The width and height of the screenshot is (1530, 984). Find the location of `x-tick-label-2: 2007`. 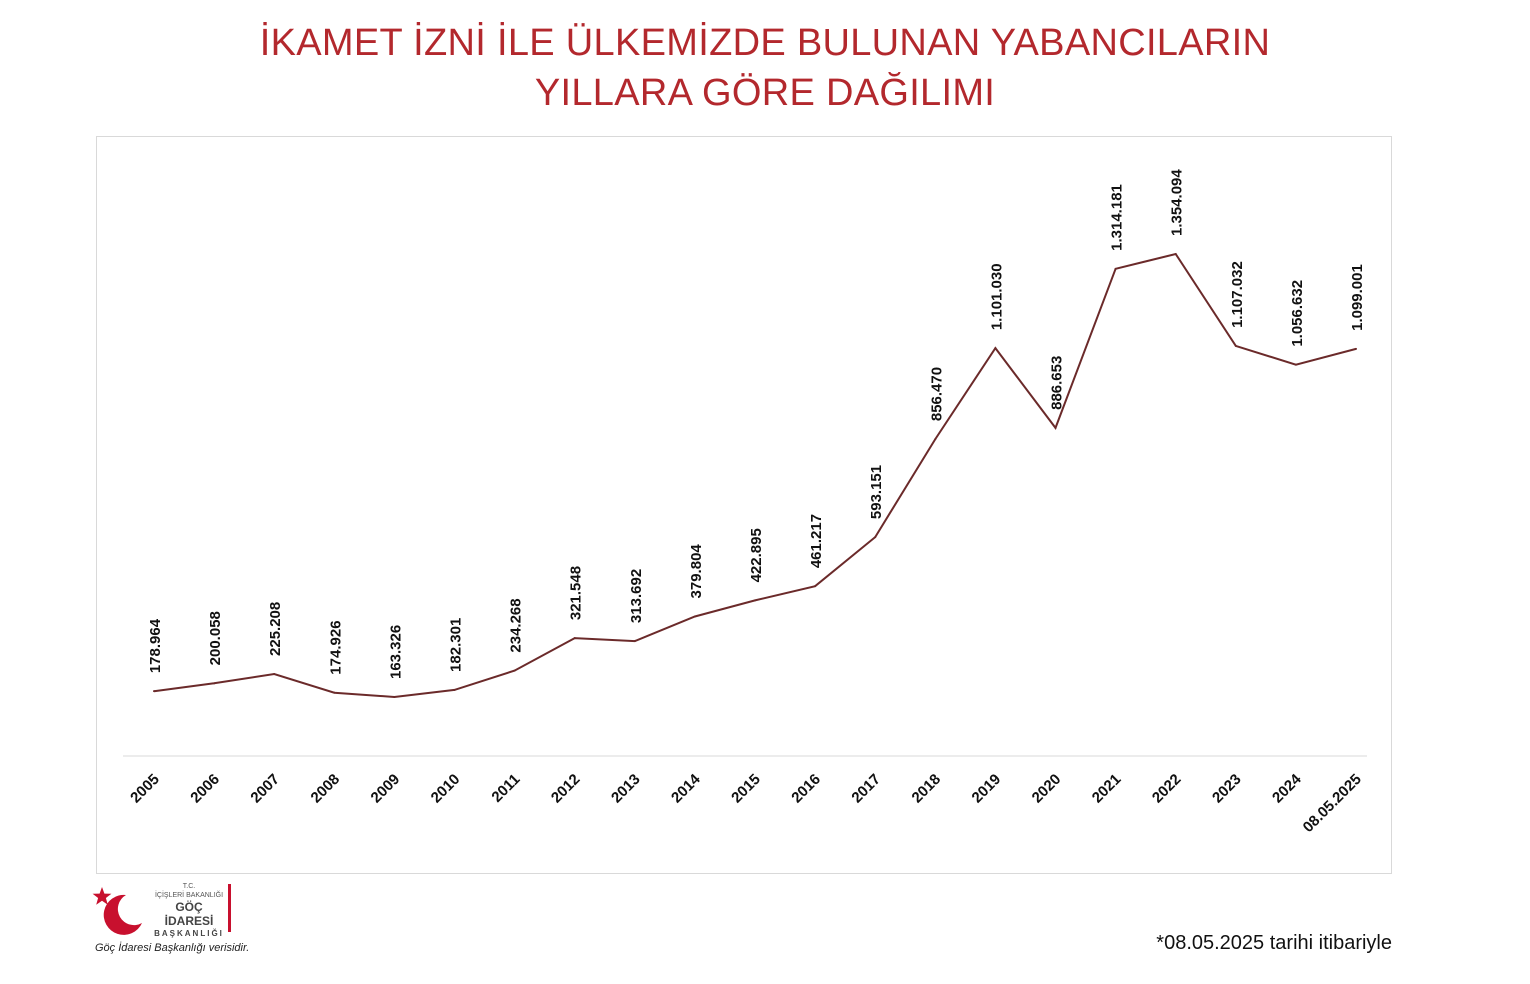

x-tick-label-2: 2007 is located at coordinates (265, 789).